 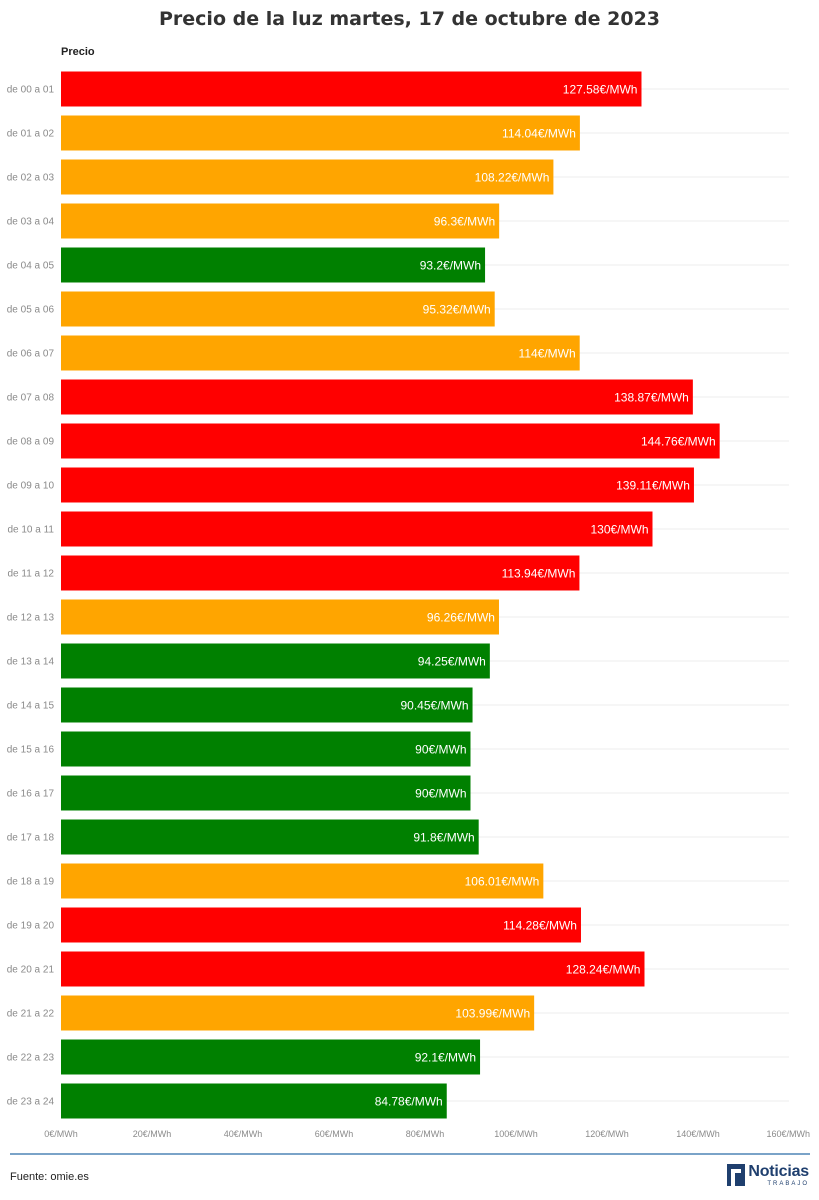 I want to click on x-tick-label: 140€/MWh, so click(x=698, y=1134).